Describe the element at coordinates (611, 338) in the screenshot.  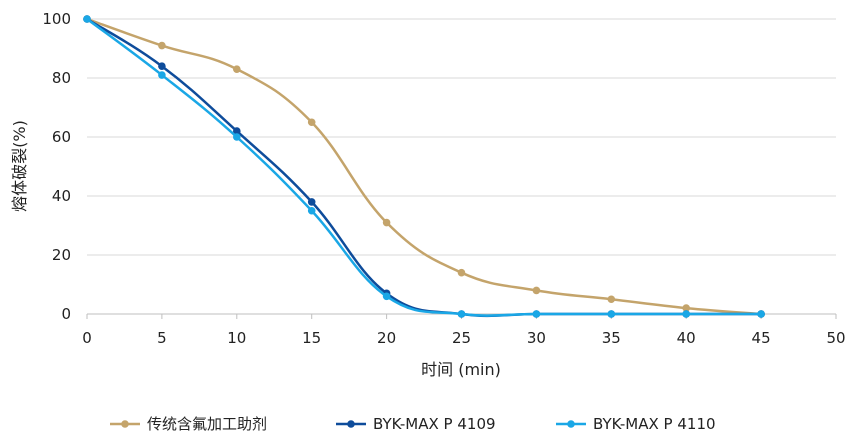
I see `x-tick-label: 35` at that location.